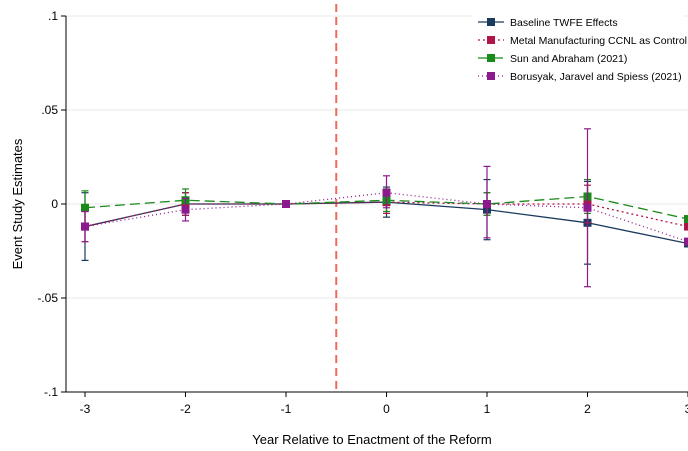  What do you see at coordinates (85, 409) in the screenshot?
I see `x-tick-label: -3` at bounding box center [85, 409].